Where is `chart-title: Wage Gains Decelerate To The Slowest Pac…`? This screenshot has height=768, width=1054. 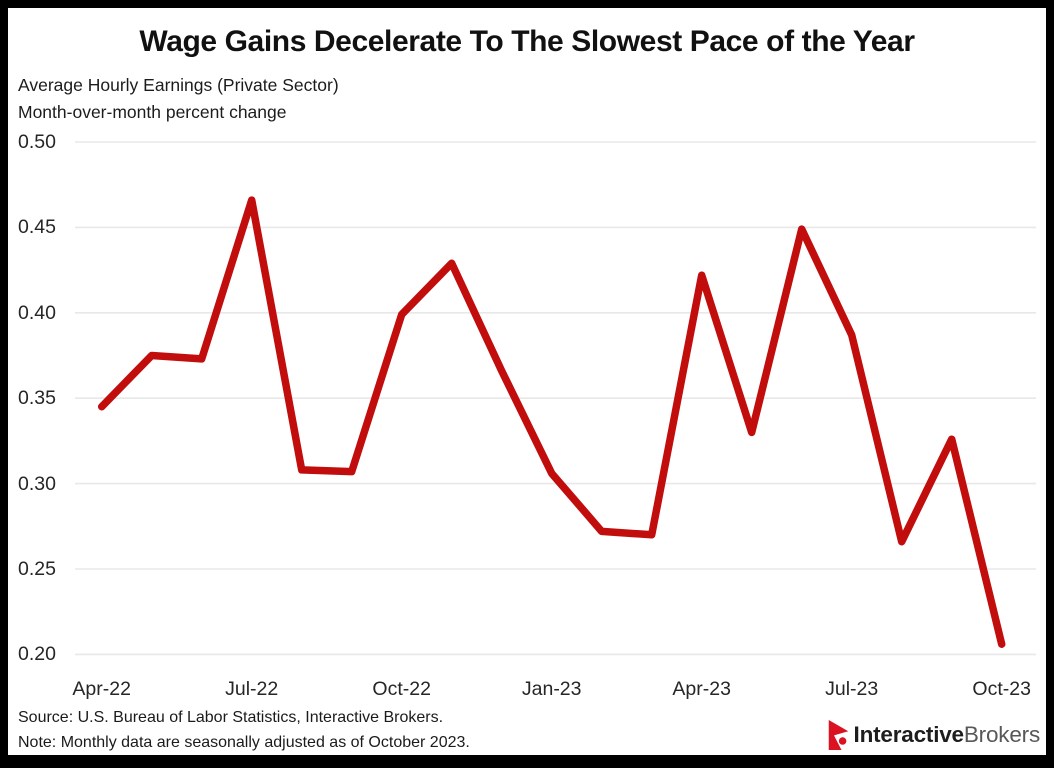 chart-title: Wage Gains Decelerate To The Slowest Pac… is located at coordinates (527, 41).